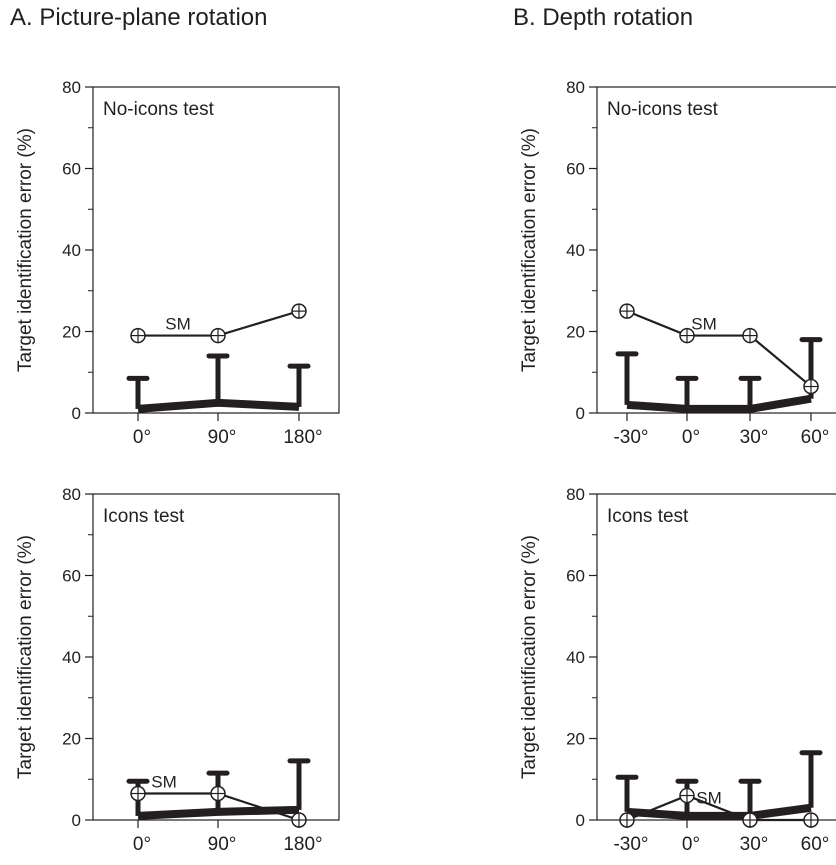  What do you see at coordinates (603, 17) in the screenshot?
I see `panel-title-b: B. Depth rotation` at bounding box center [603, 17].